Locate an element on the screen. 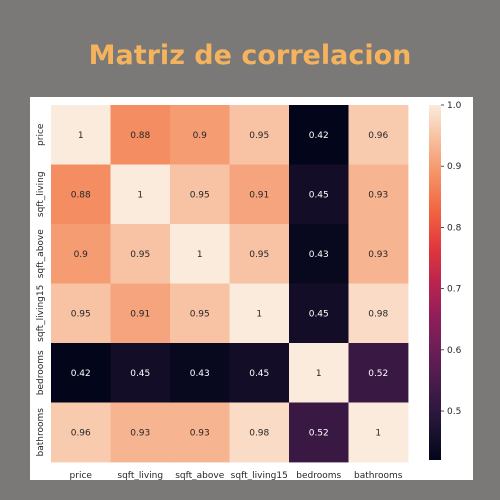 Image resolution: width=500 pixels, height=500 pixels. colorbar-tick-label-0.9: 0.9 is located at coordinates (454, 167).